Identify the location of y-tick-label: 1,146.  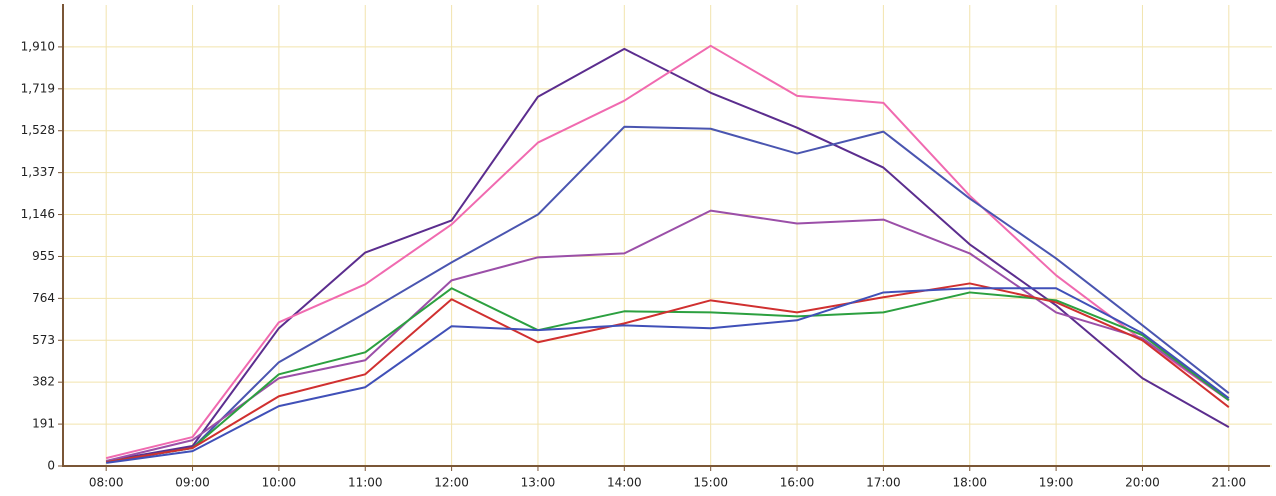
(38, 214).